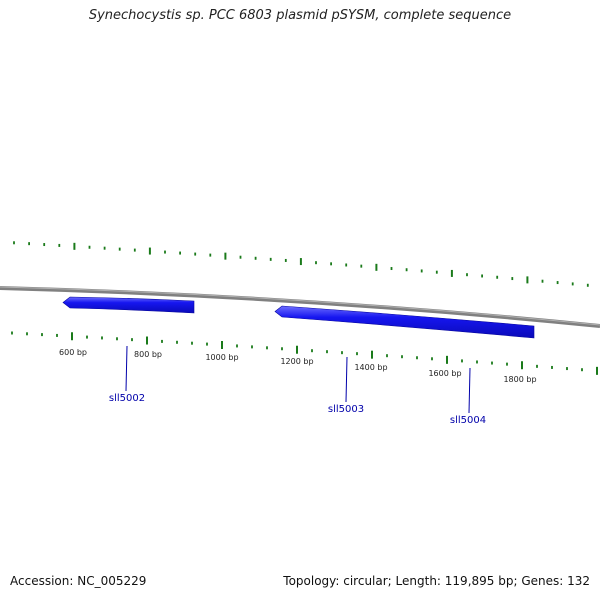  What do you see at coordinates (468, 420) in the screenshot?
I see `gene-label: sll5004` at bounding box center [468, 420].